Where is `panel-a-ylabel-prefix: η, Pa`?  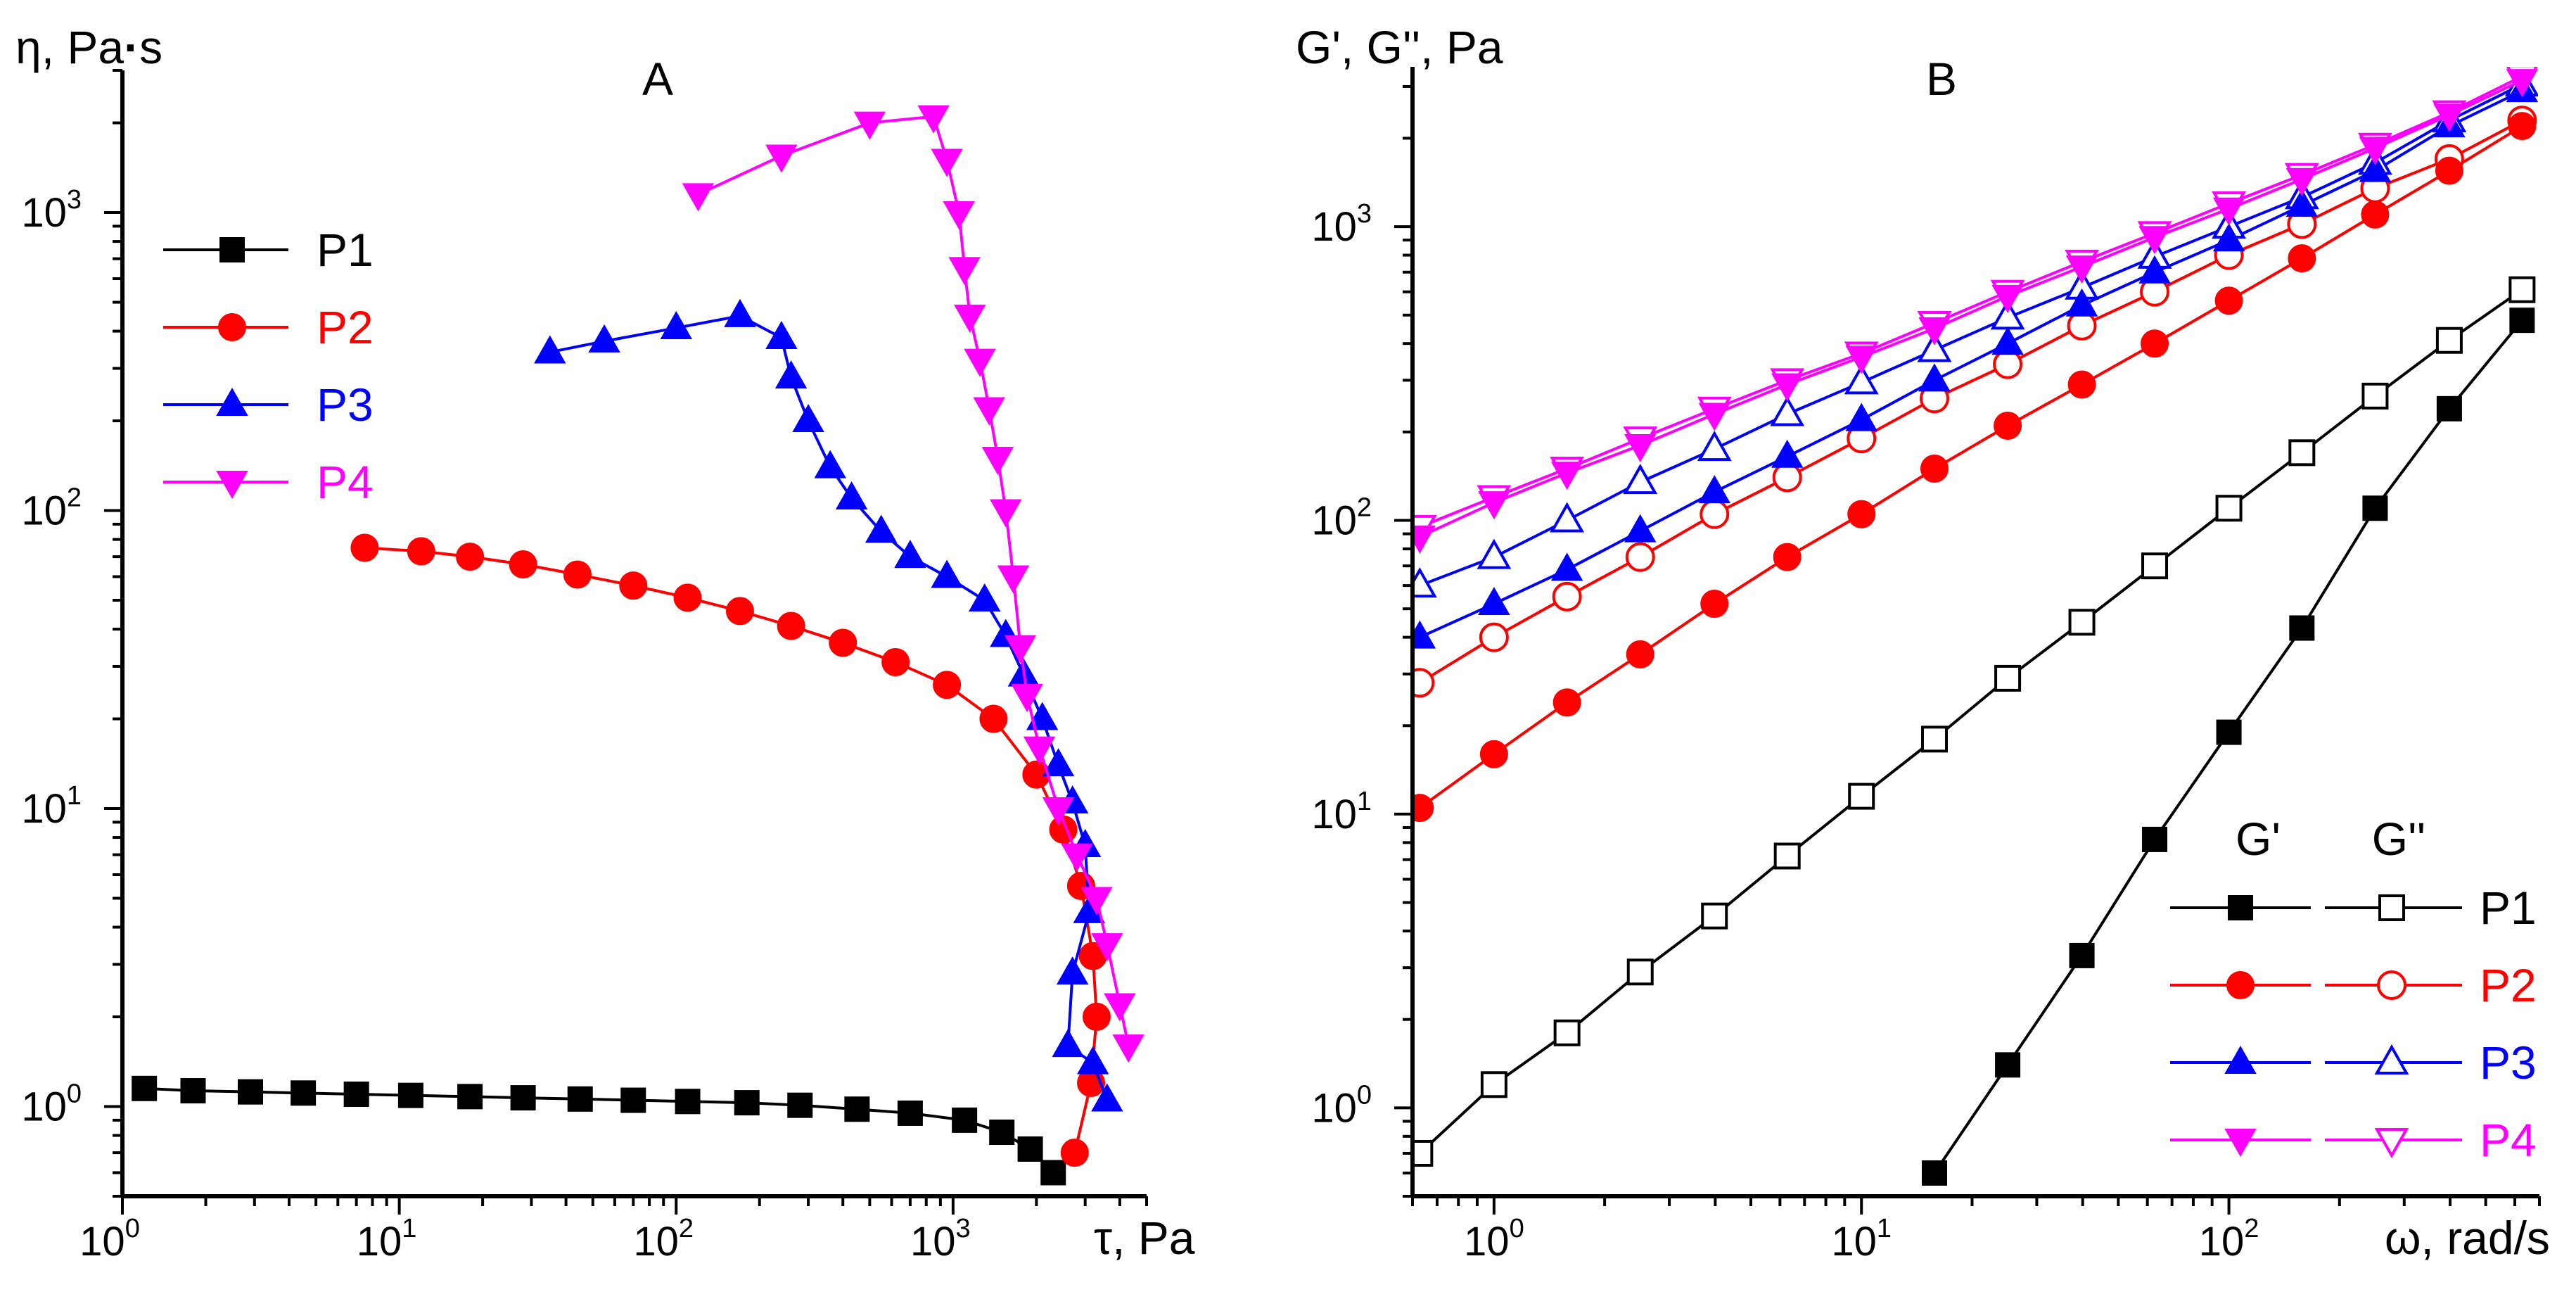 panel-a-ylabel-prefix: η, Pa is located at coordinates (69, 47).